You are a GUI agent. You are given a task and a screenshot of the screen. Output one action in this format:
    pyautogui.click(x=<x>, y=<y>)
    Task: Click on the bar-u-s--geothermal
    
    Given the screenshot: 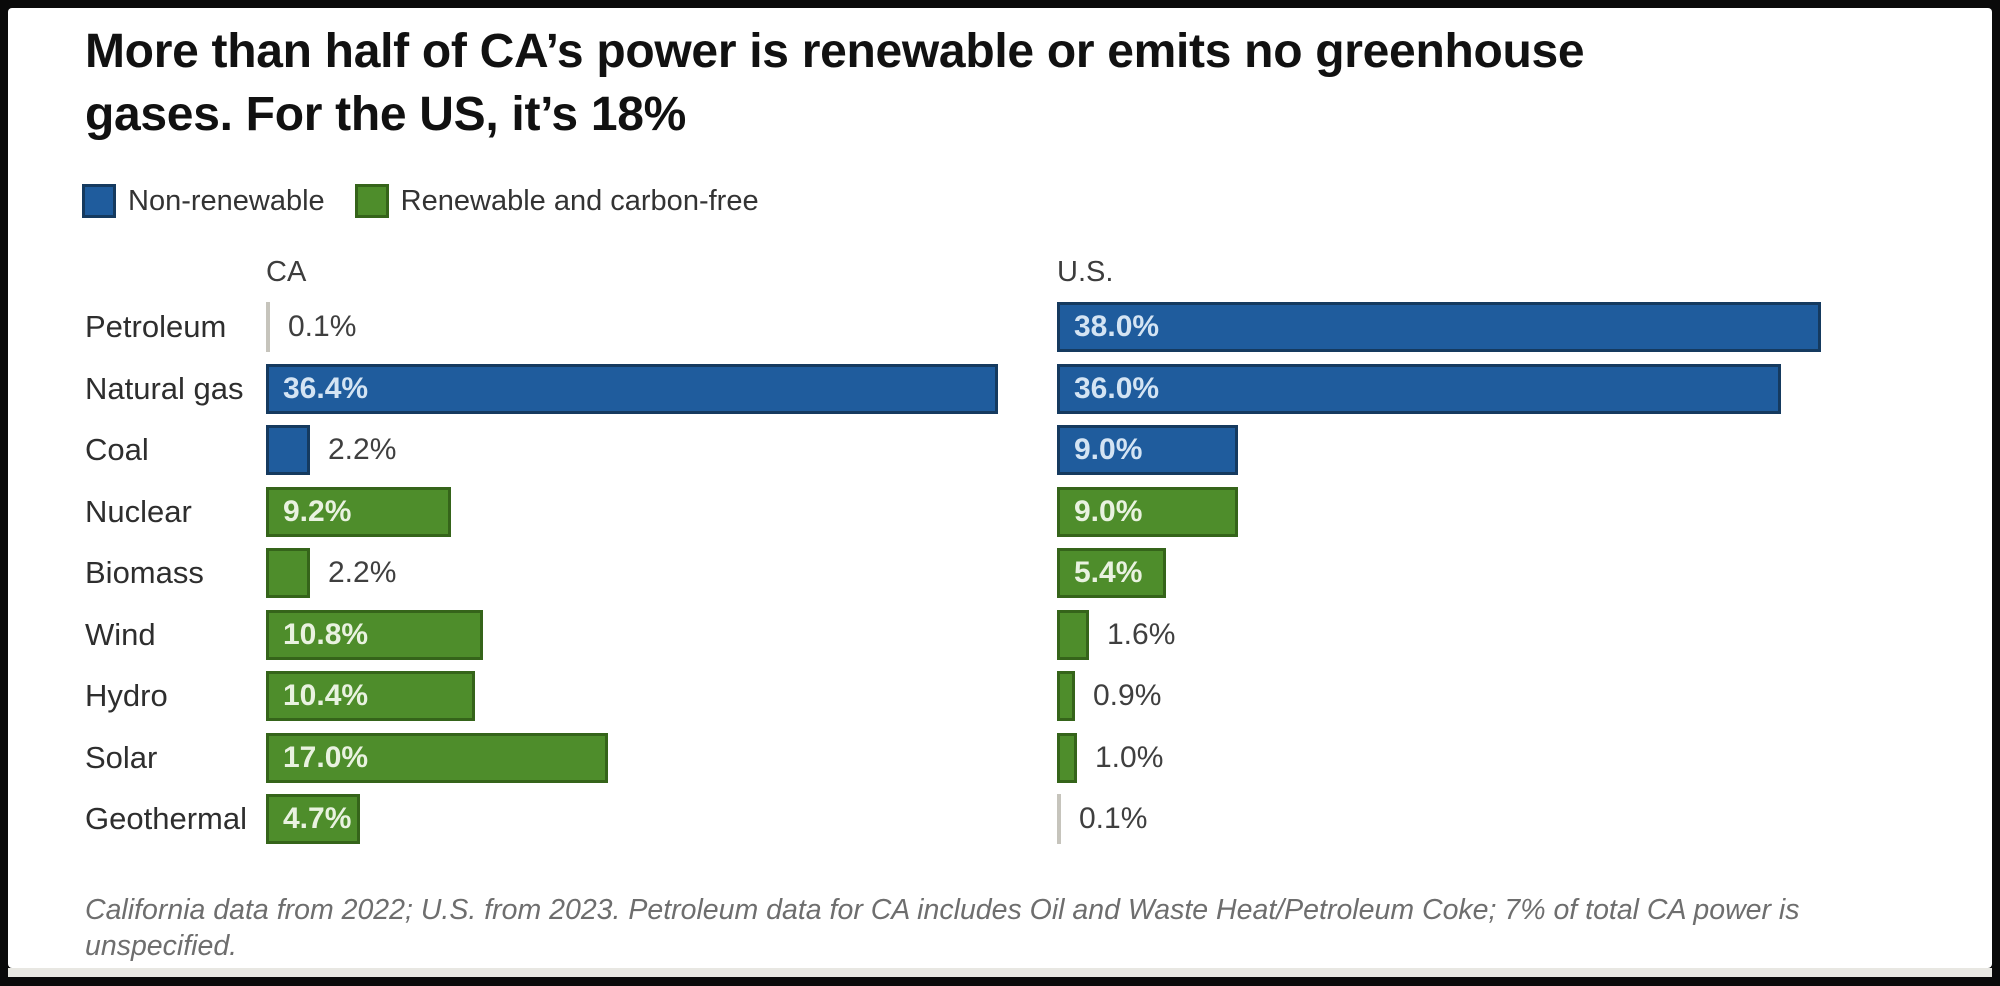 What is the action you would take?
    pyautogui.click(x=1059, y=819)
    